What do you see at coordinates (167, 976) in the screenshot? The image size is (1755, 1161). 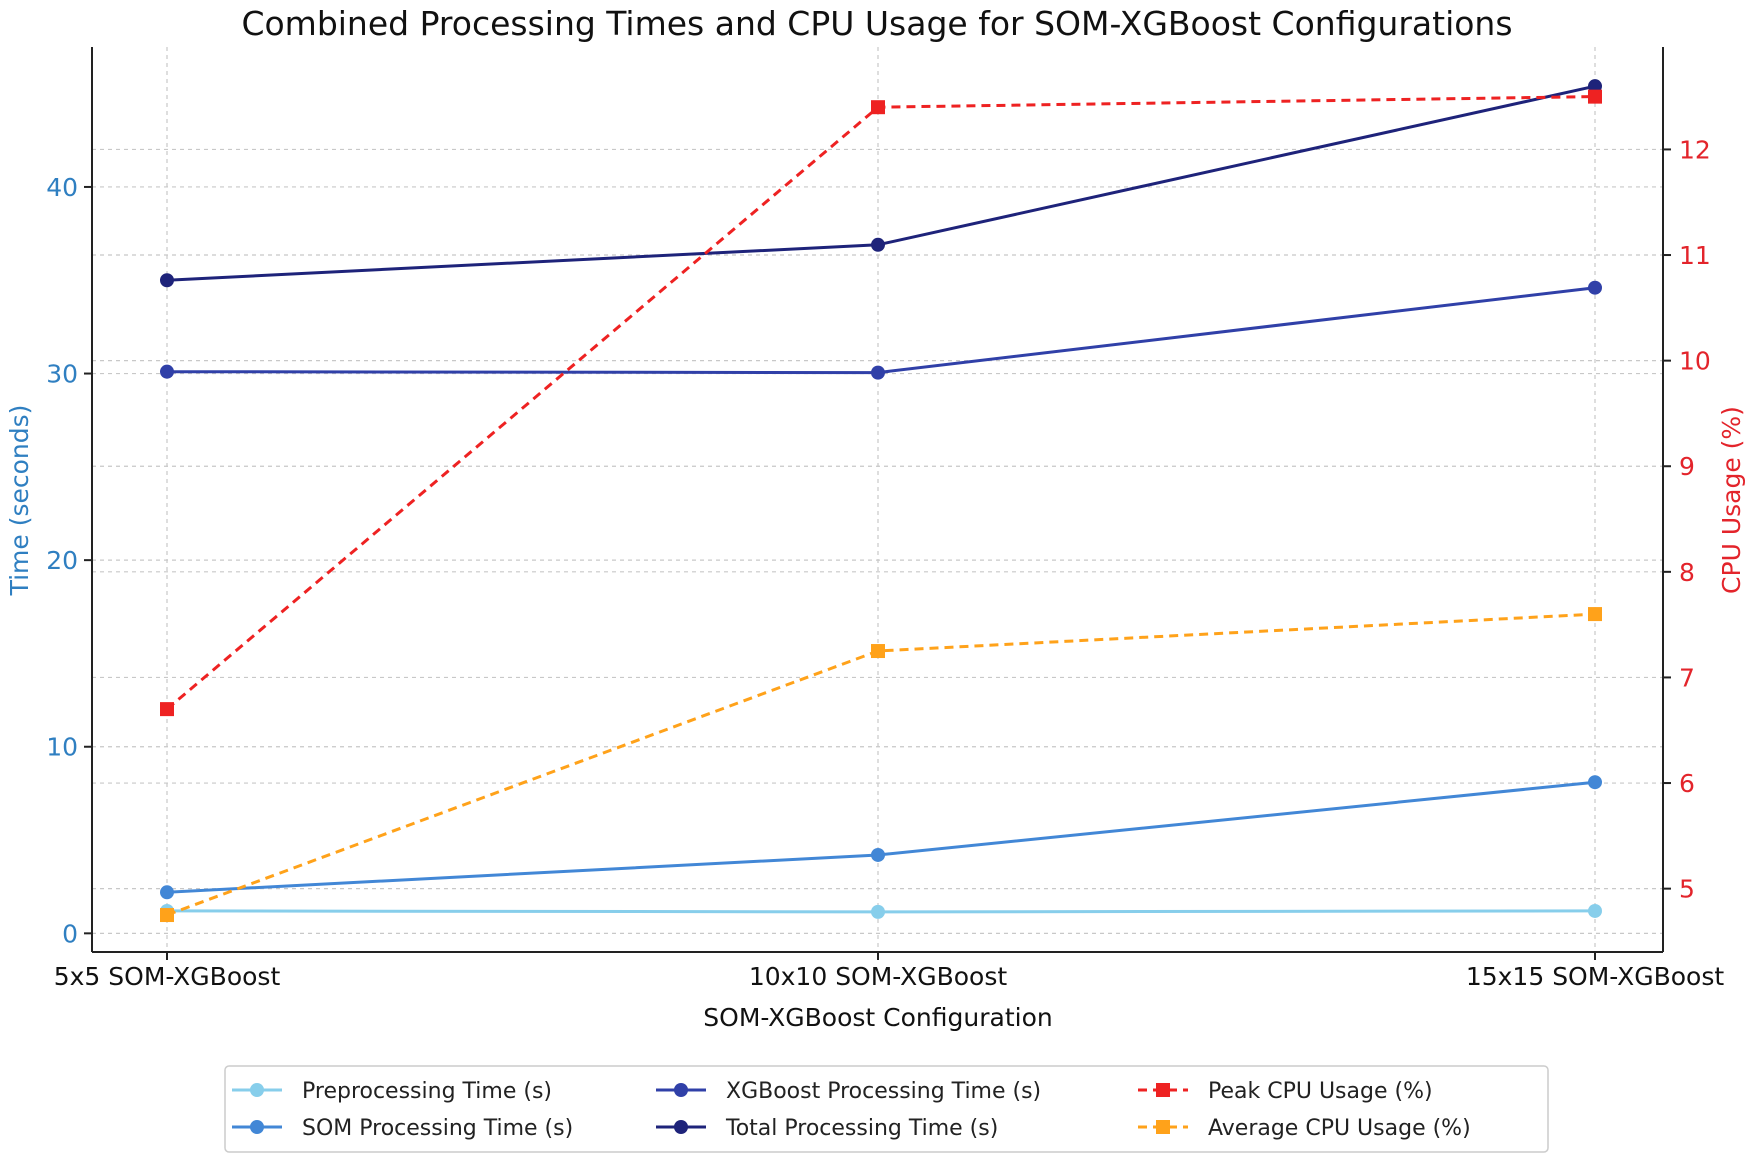 I see `x-tick-label: 5x5 SOM-XGBoost` at bounding box center [167, 976].